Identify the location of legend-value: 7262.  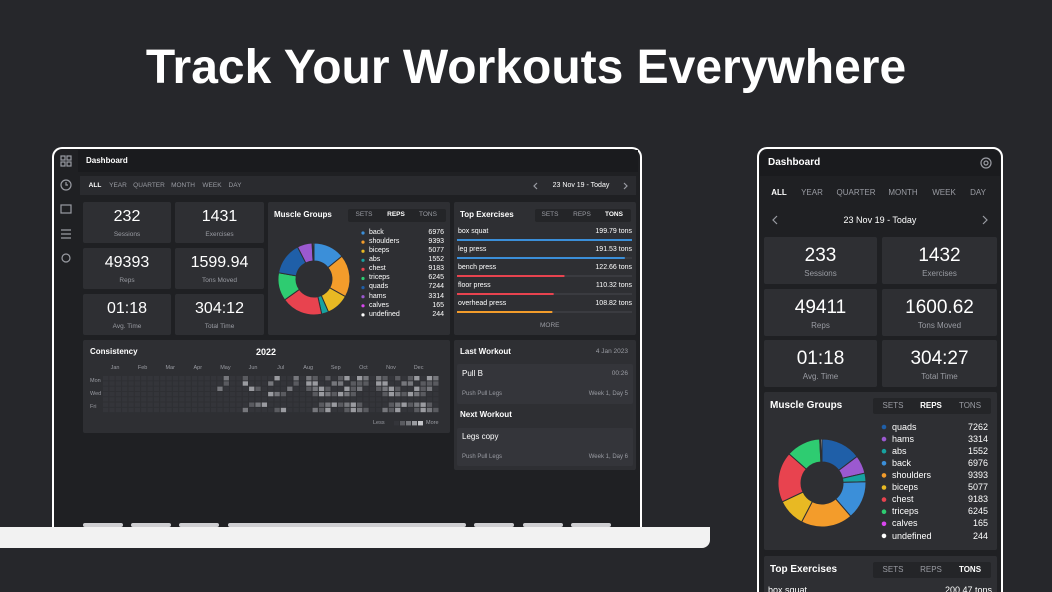
(977, 426).